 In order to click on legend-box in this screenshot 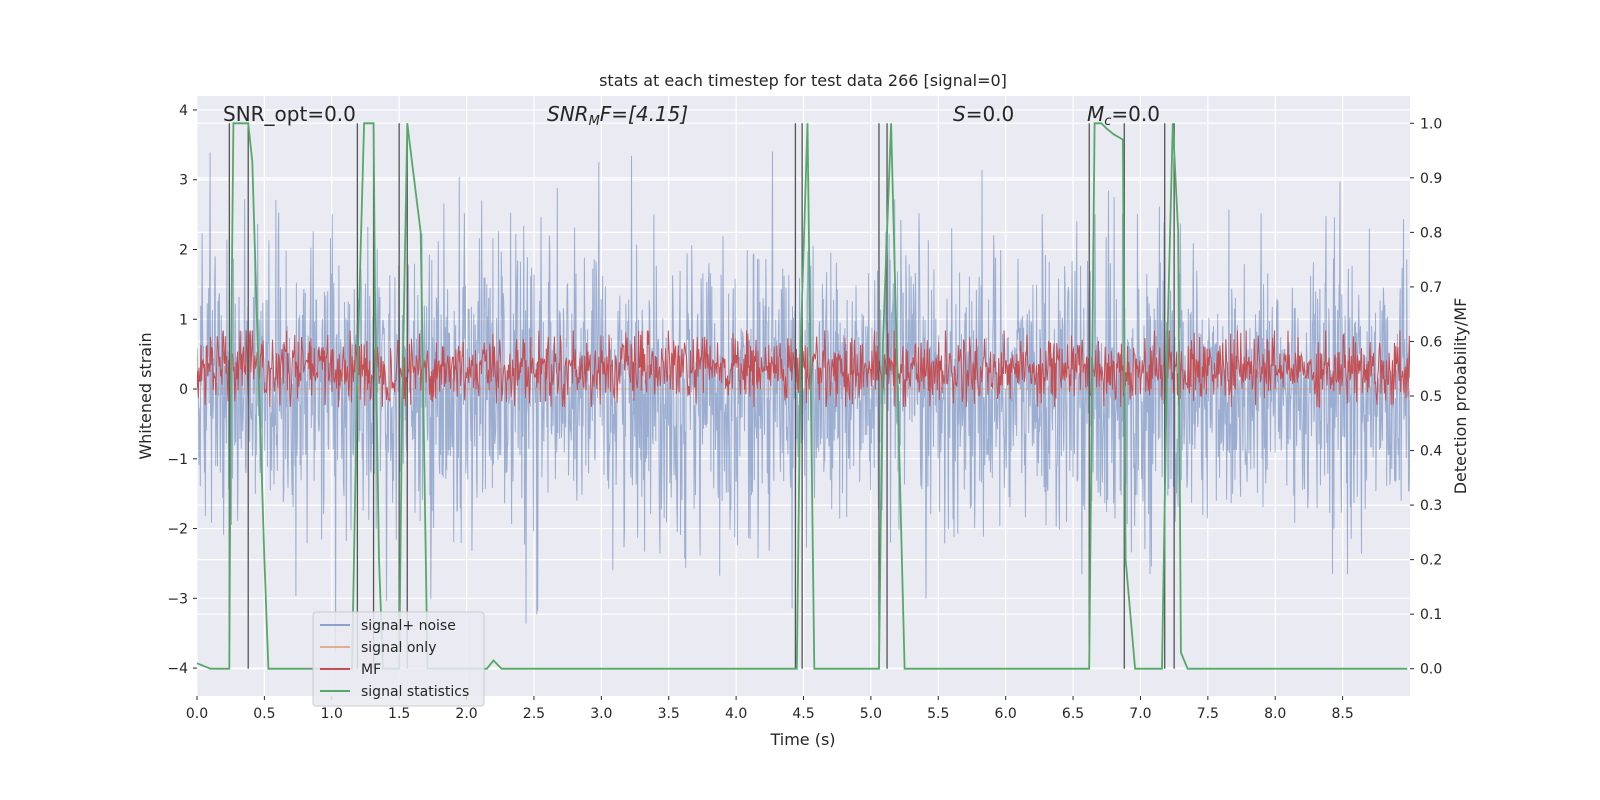, I will do `click(398, 659)`.